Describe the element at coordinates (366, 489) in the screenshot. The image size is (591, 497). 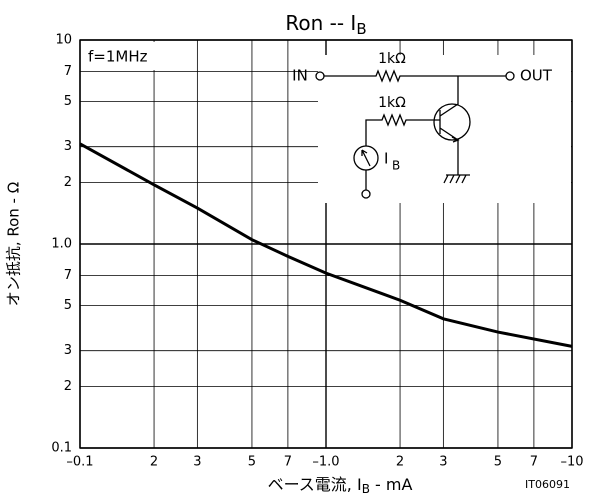
I see `x-label-sub: B` at that location.